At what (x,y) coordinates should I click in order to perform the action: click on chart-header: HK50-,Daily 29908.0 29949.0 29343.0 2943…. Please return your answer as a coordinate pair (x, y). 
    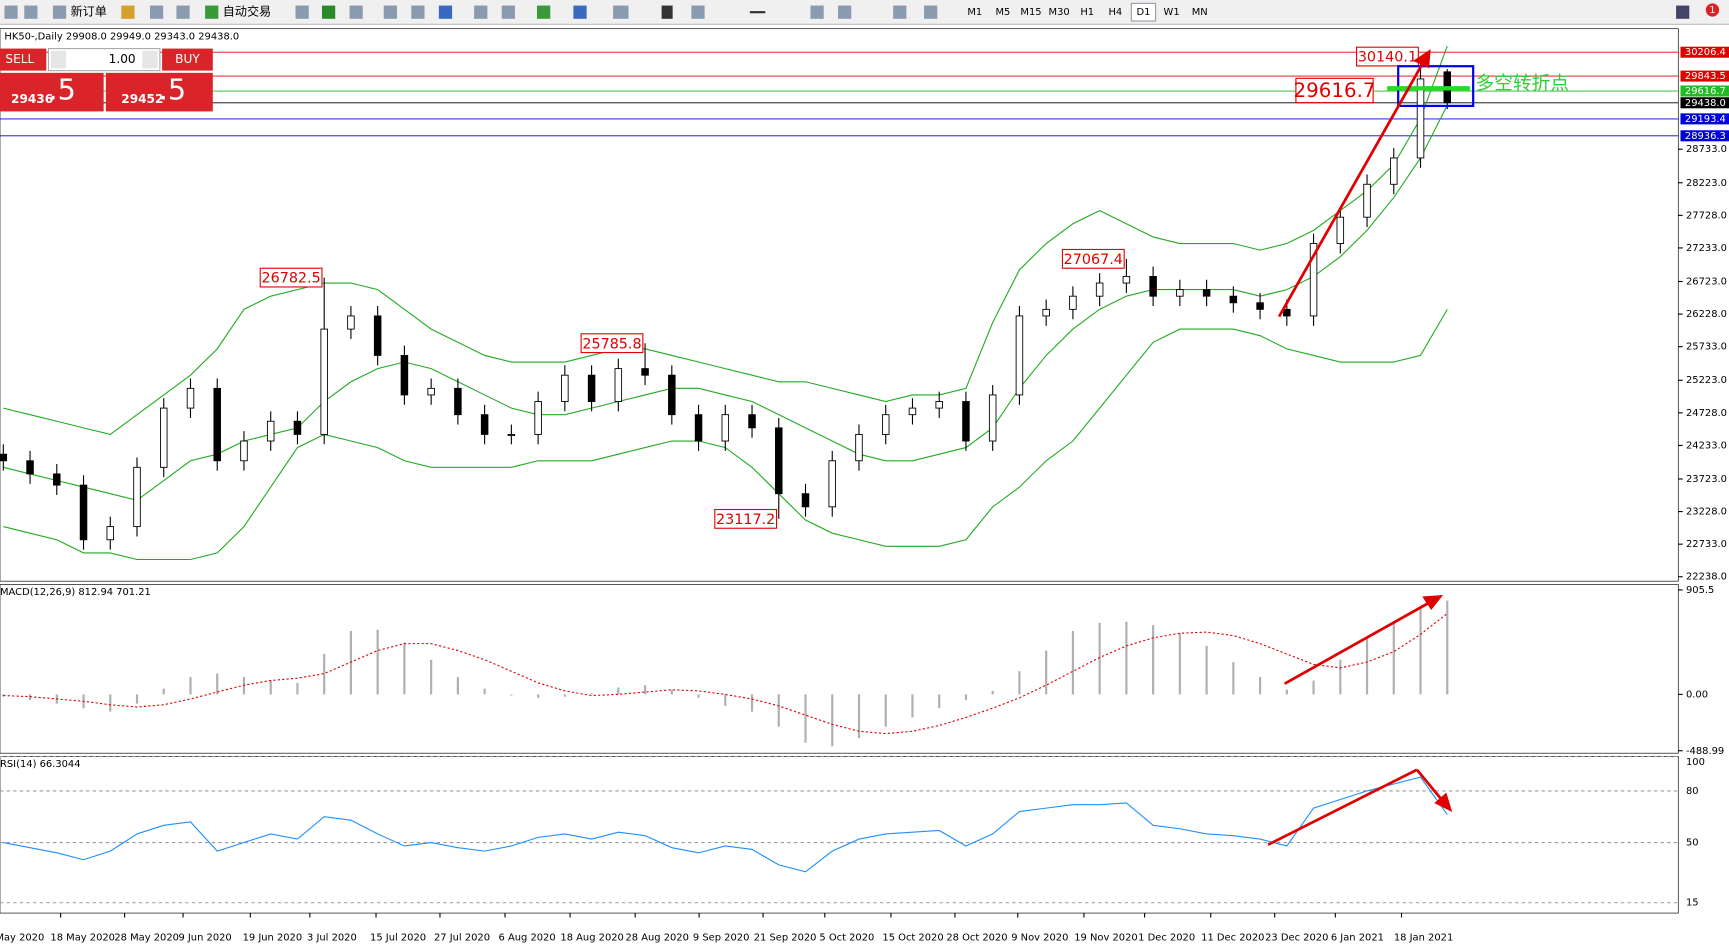
    Looking at the image, I should click on (121, 36).